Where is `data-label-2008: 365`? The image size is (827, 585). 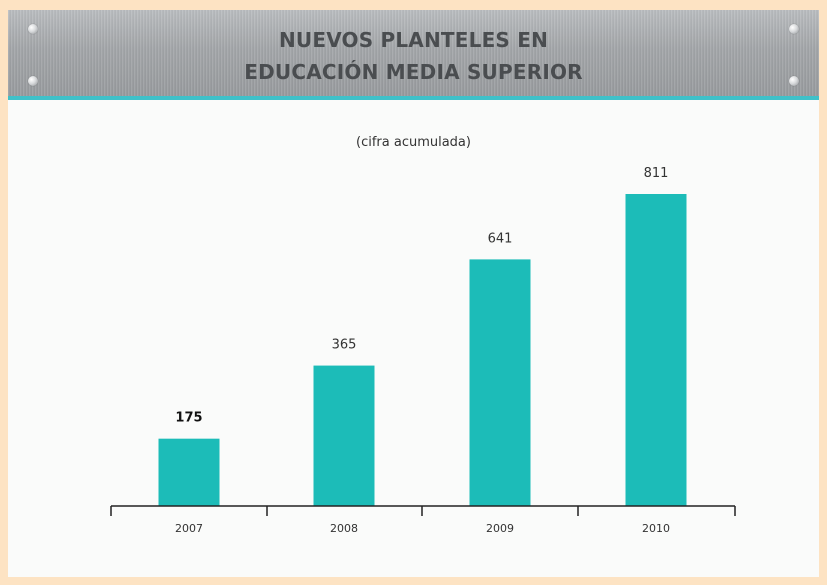 data-label-2008: 365 is located at coordinates (344, 345).